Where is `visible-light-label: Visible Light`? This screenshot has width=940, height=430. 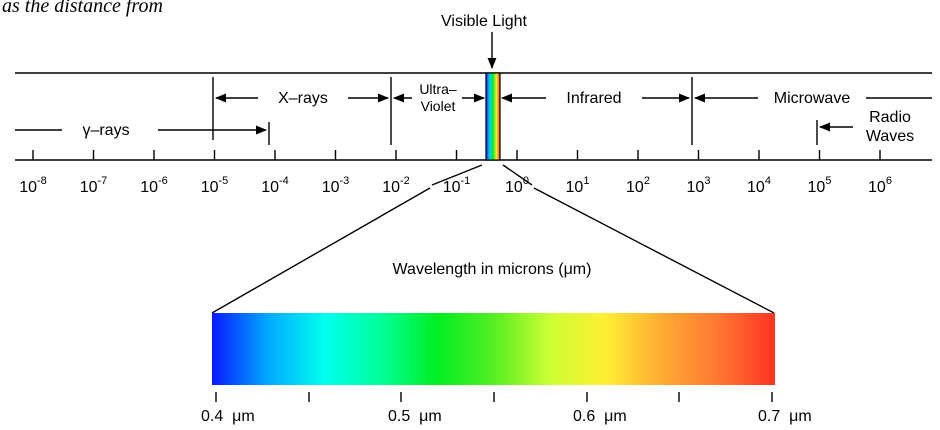 visible-light-label: Visible Light is located at coordinates (484, 21).